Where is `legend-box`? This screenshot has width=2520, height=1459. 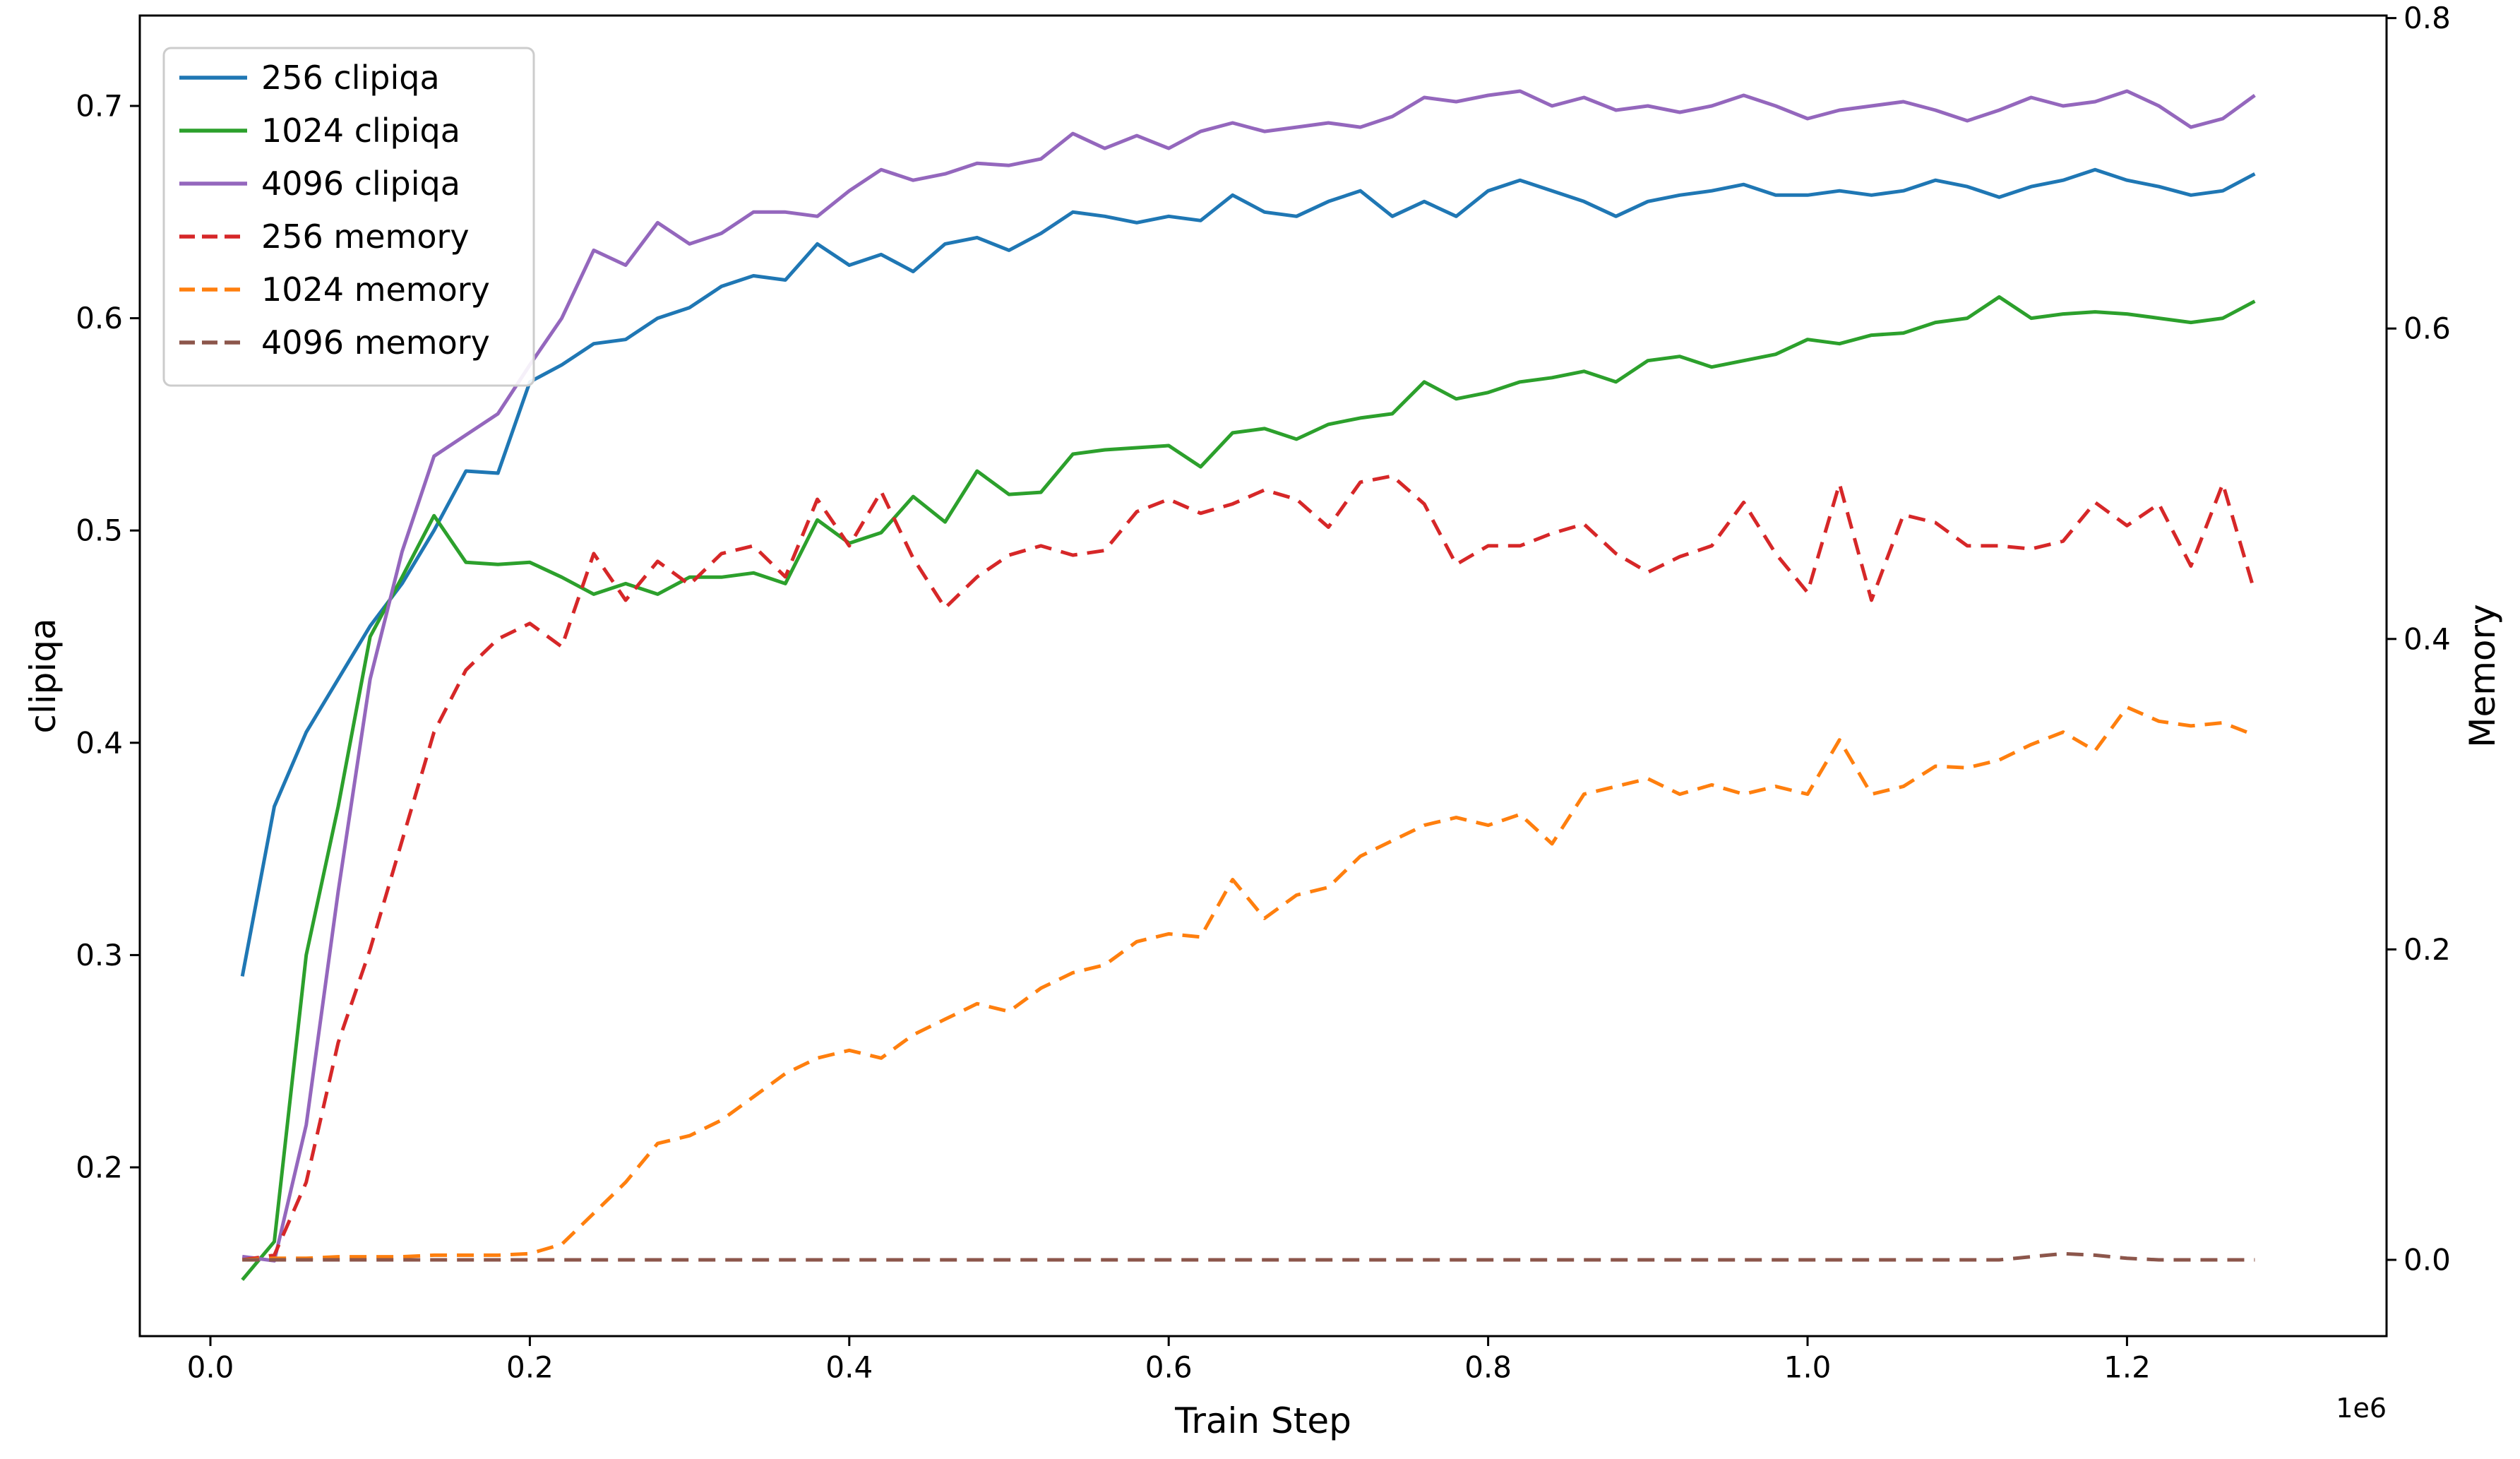 legend-box is located at coordinates (348, 217).